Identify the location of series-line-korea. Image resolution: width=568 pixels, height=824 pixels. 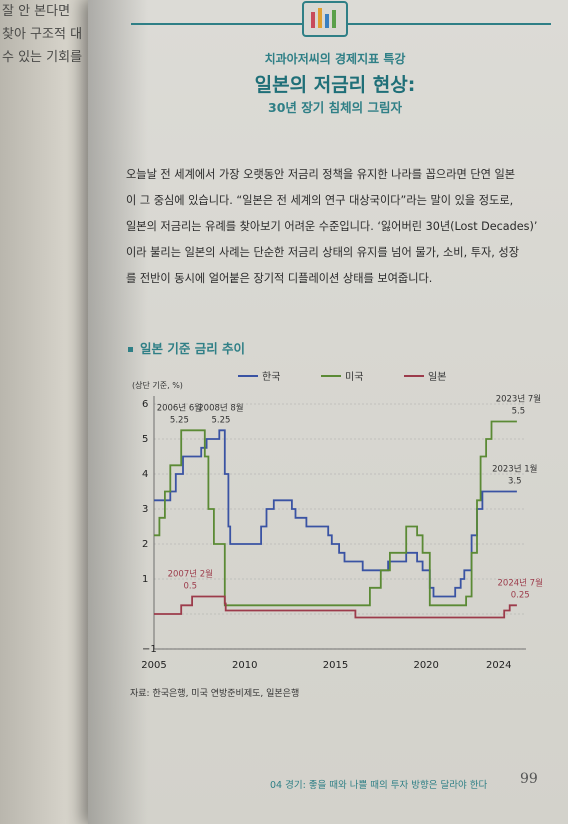
(335, 513).